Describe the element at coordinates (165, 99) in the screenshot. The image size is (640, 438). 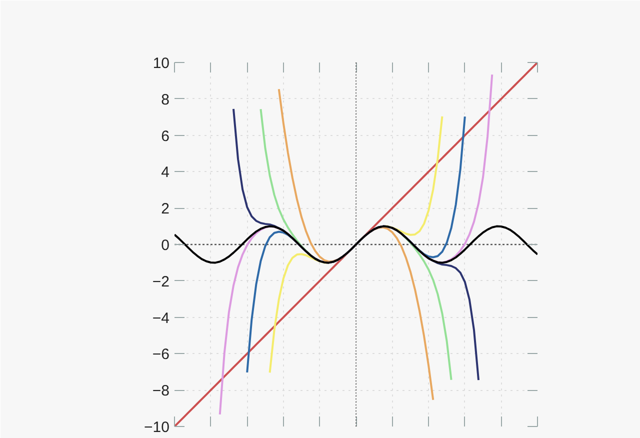
I see `y-tick-label: 8` at that location.